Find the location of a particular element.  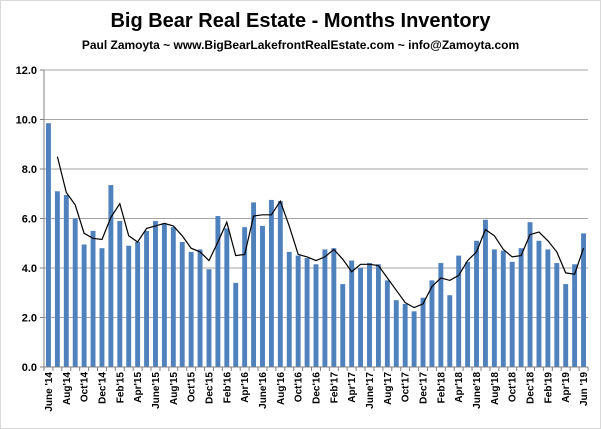

x-tick-label: Aug'17 is located at coordinates (388, 388).